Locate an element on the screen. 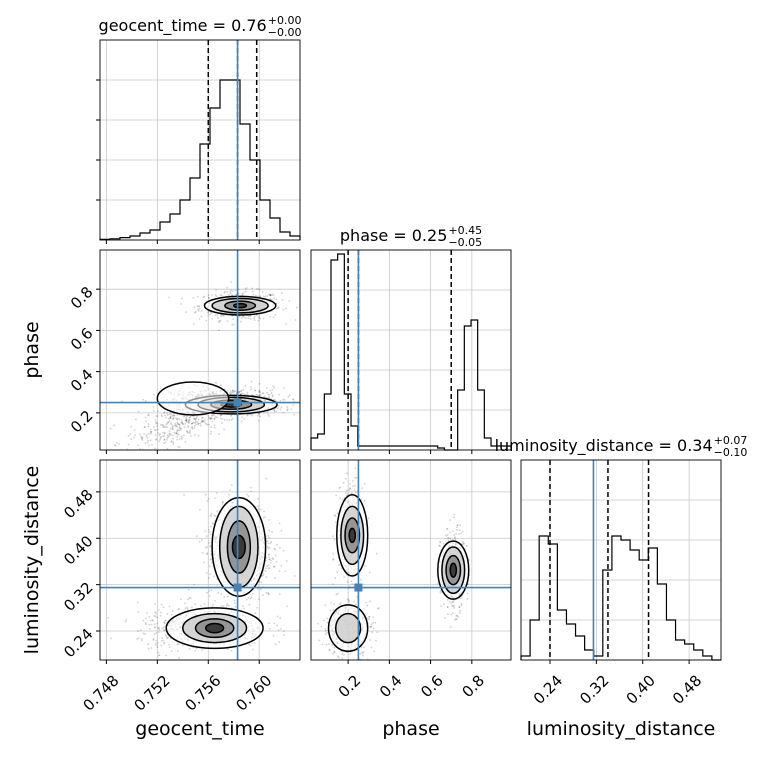  truth-marker is located at coordinates (358, 587).